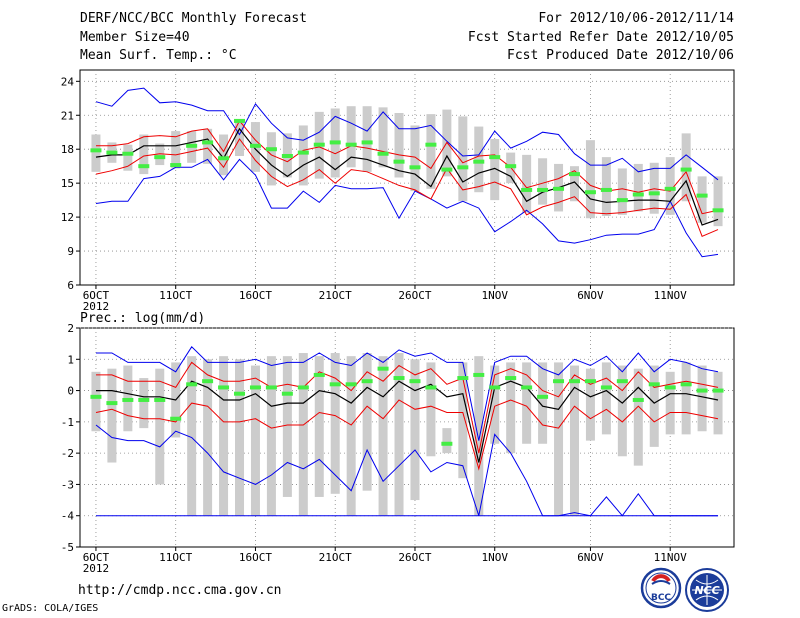 The height and width of the screenshot is (618, 800). Describe the element at coordinates (661, 598) in the screenshot. I see `bcc-logo-text: BCC` at that location.